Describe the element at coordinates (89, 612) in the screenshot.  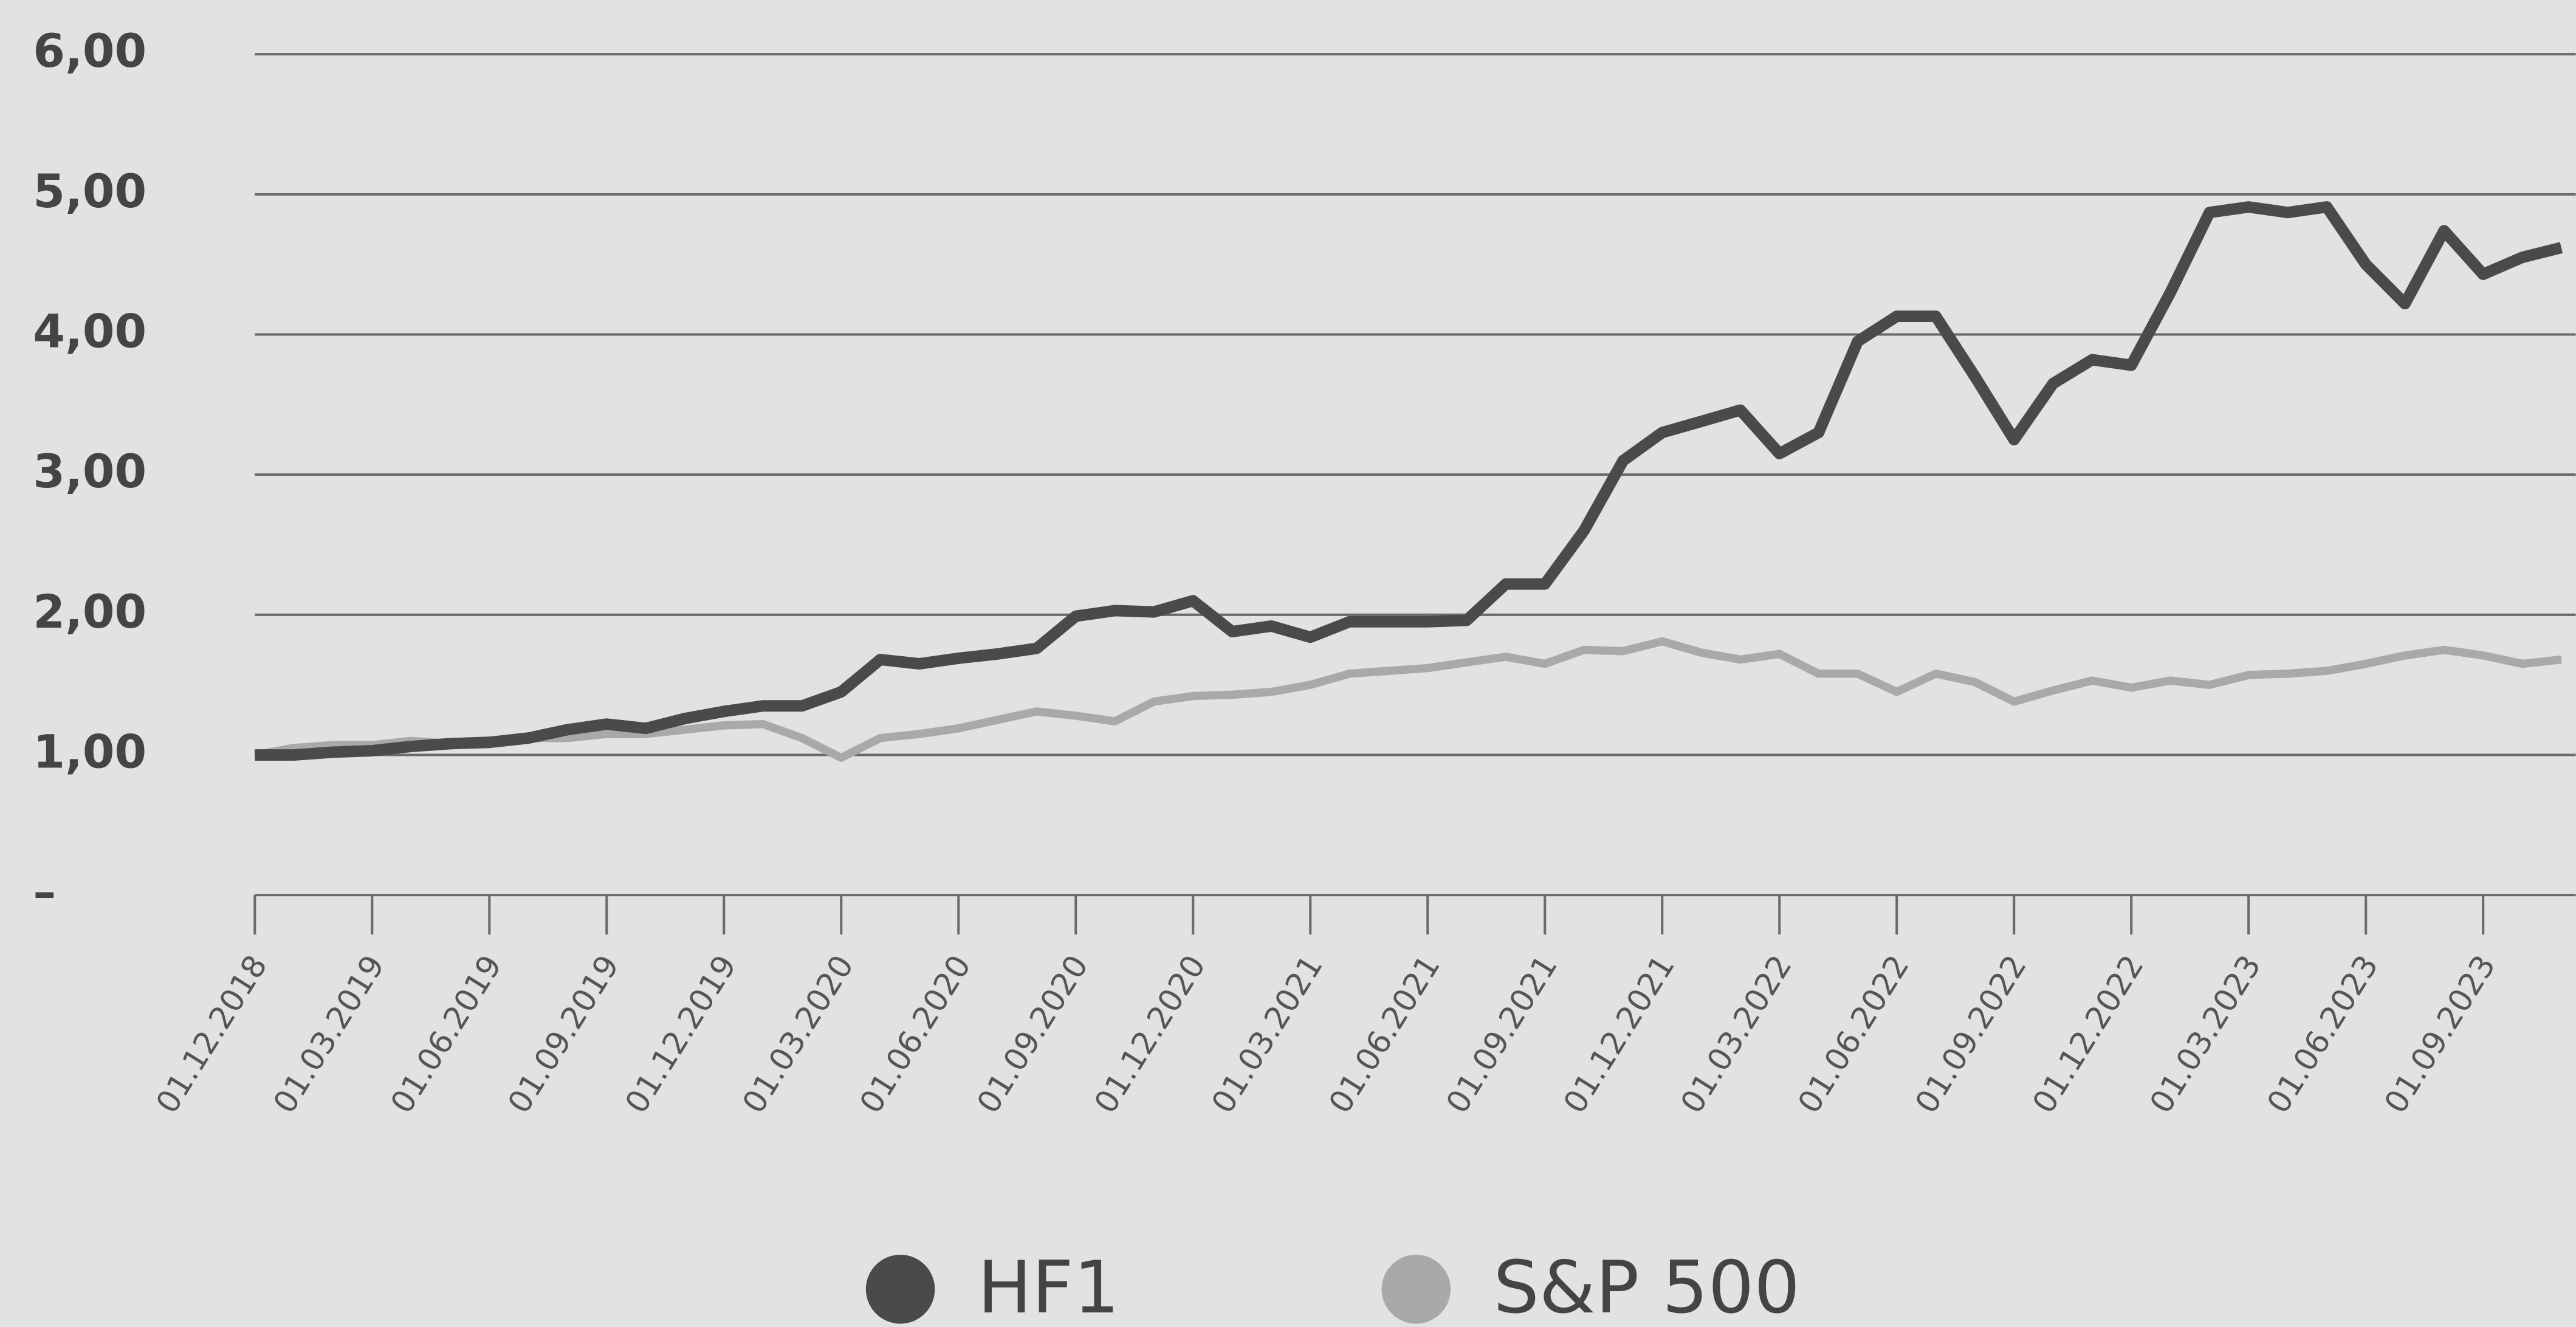
I see `y-tick-label: 2,00` at that location.